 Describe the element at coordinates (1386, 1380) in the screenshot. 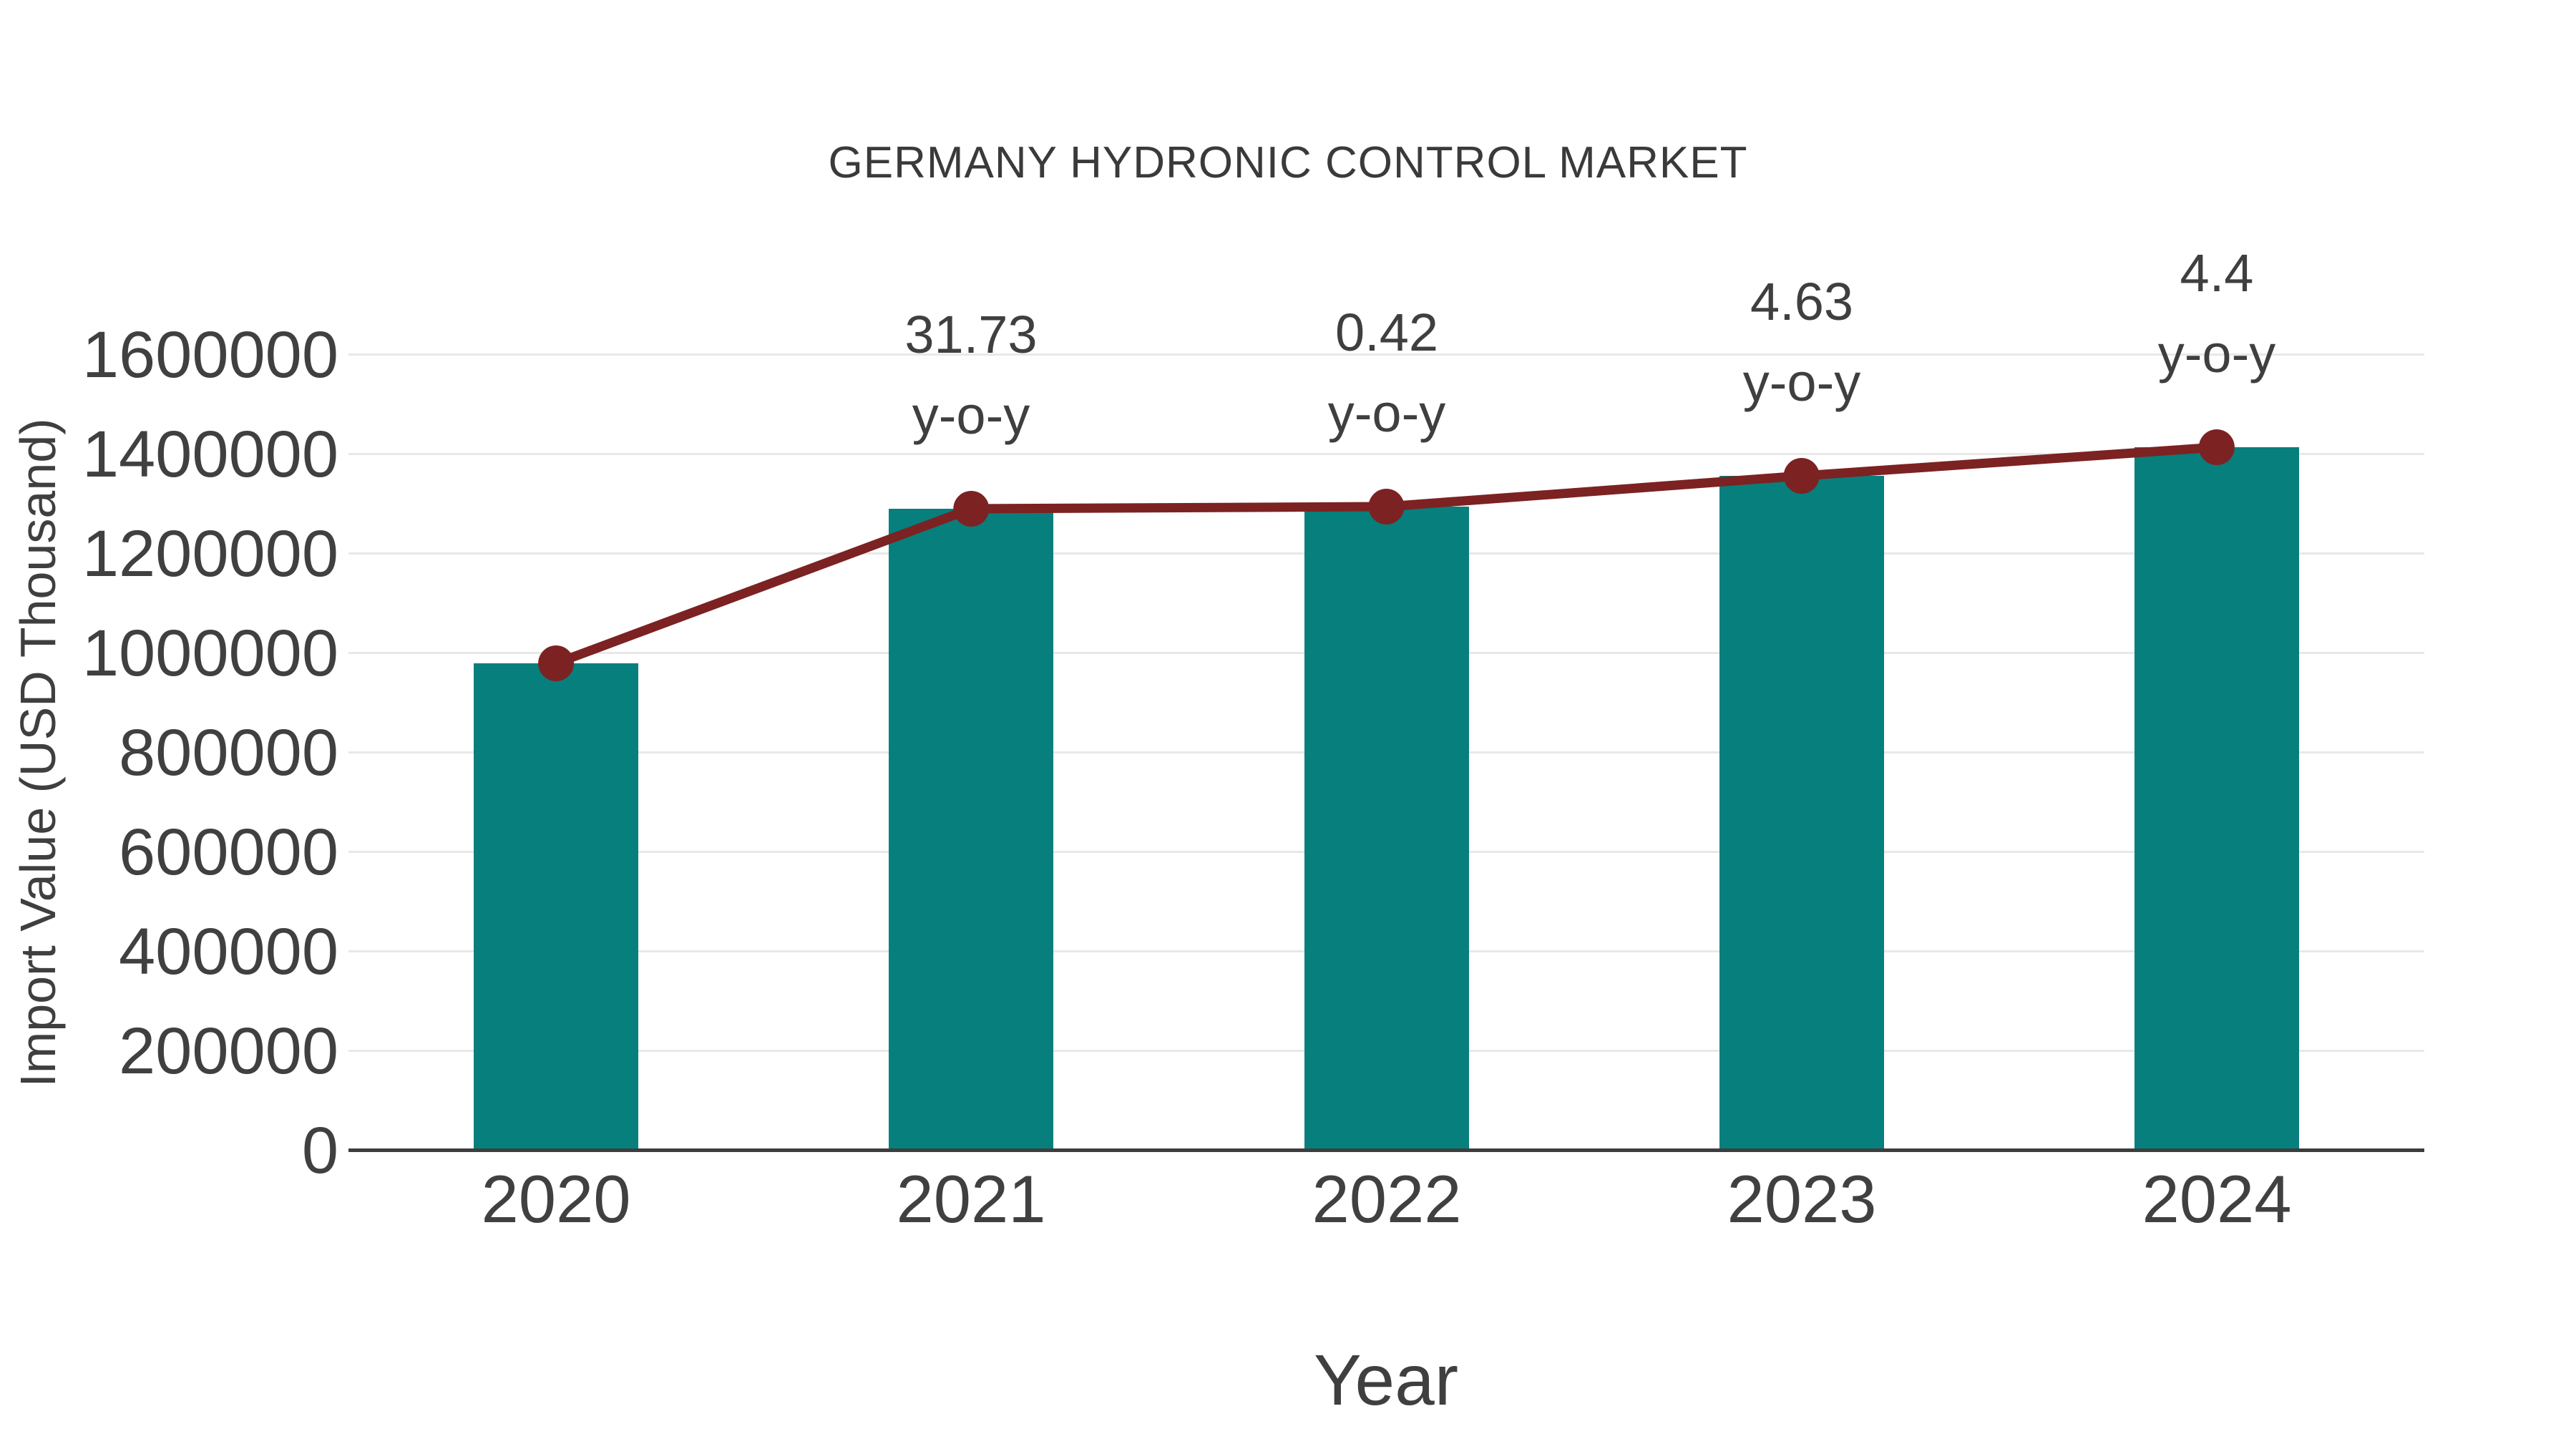

I see `x-axis-title: Year` at that location.